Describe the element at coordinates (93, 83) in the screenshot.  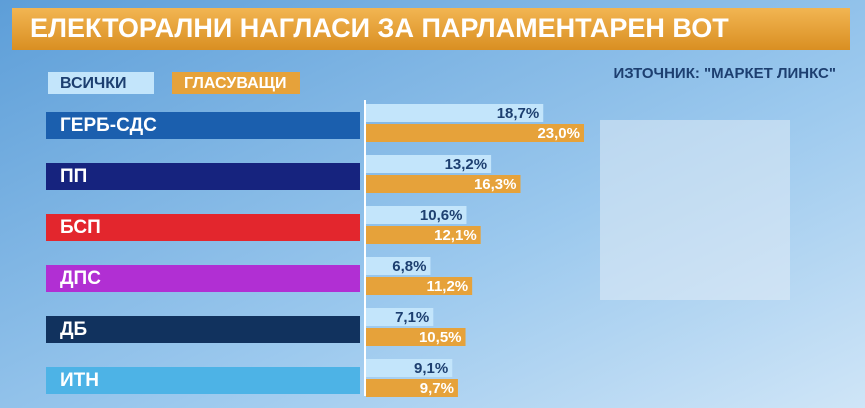
I see `legend-label: ВСИЧКИ` at that location.